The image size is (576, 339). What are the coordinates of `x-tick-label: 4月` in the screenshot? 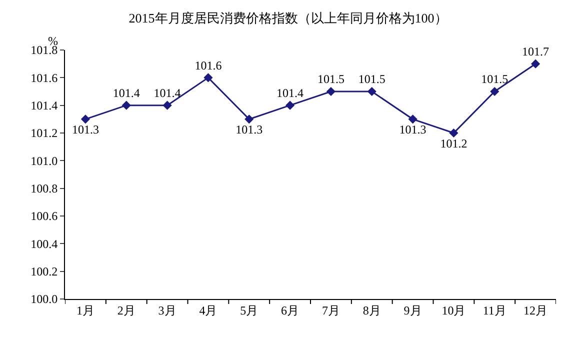 It's located at (208, 310).